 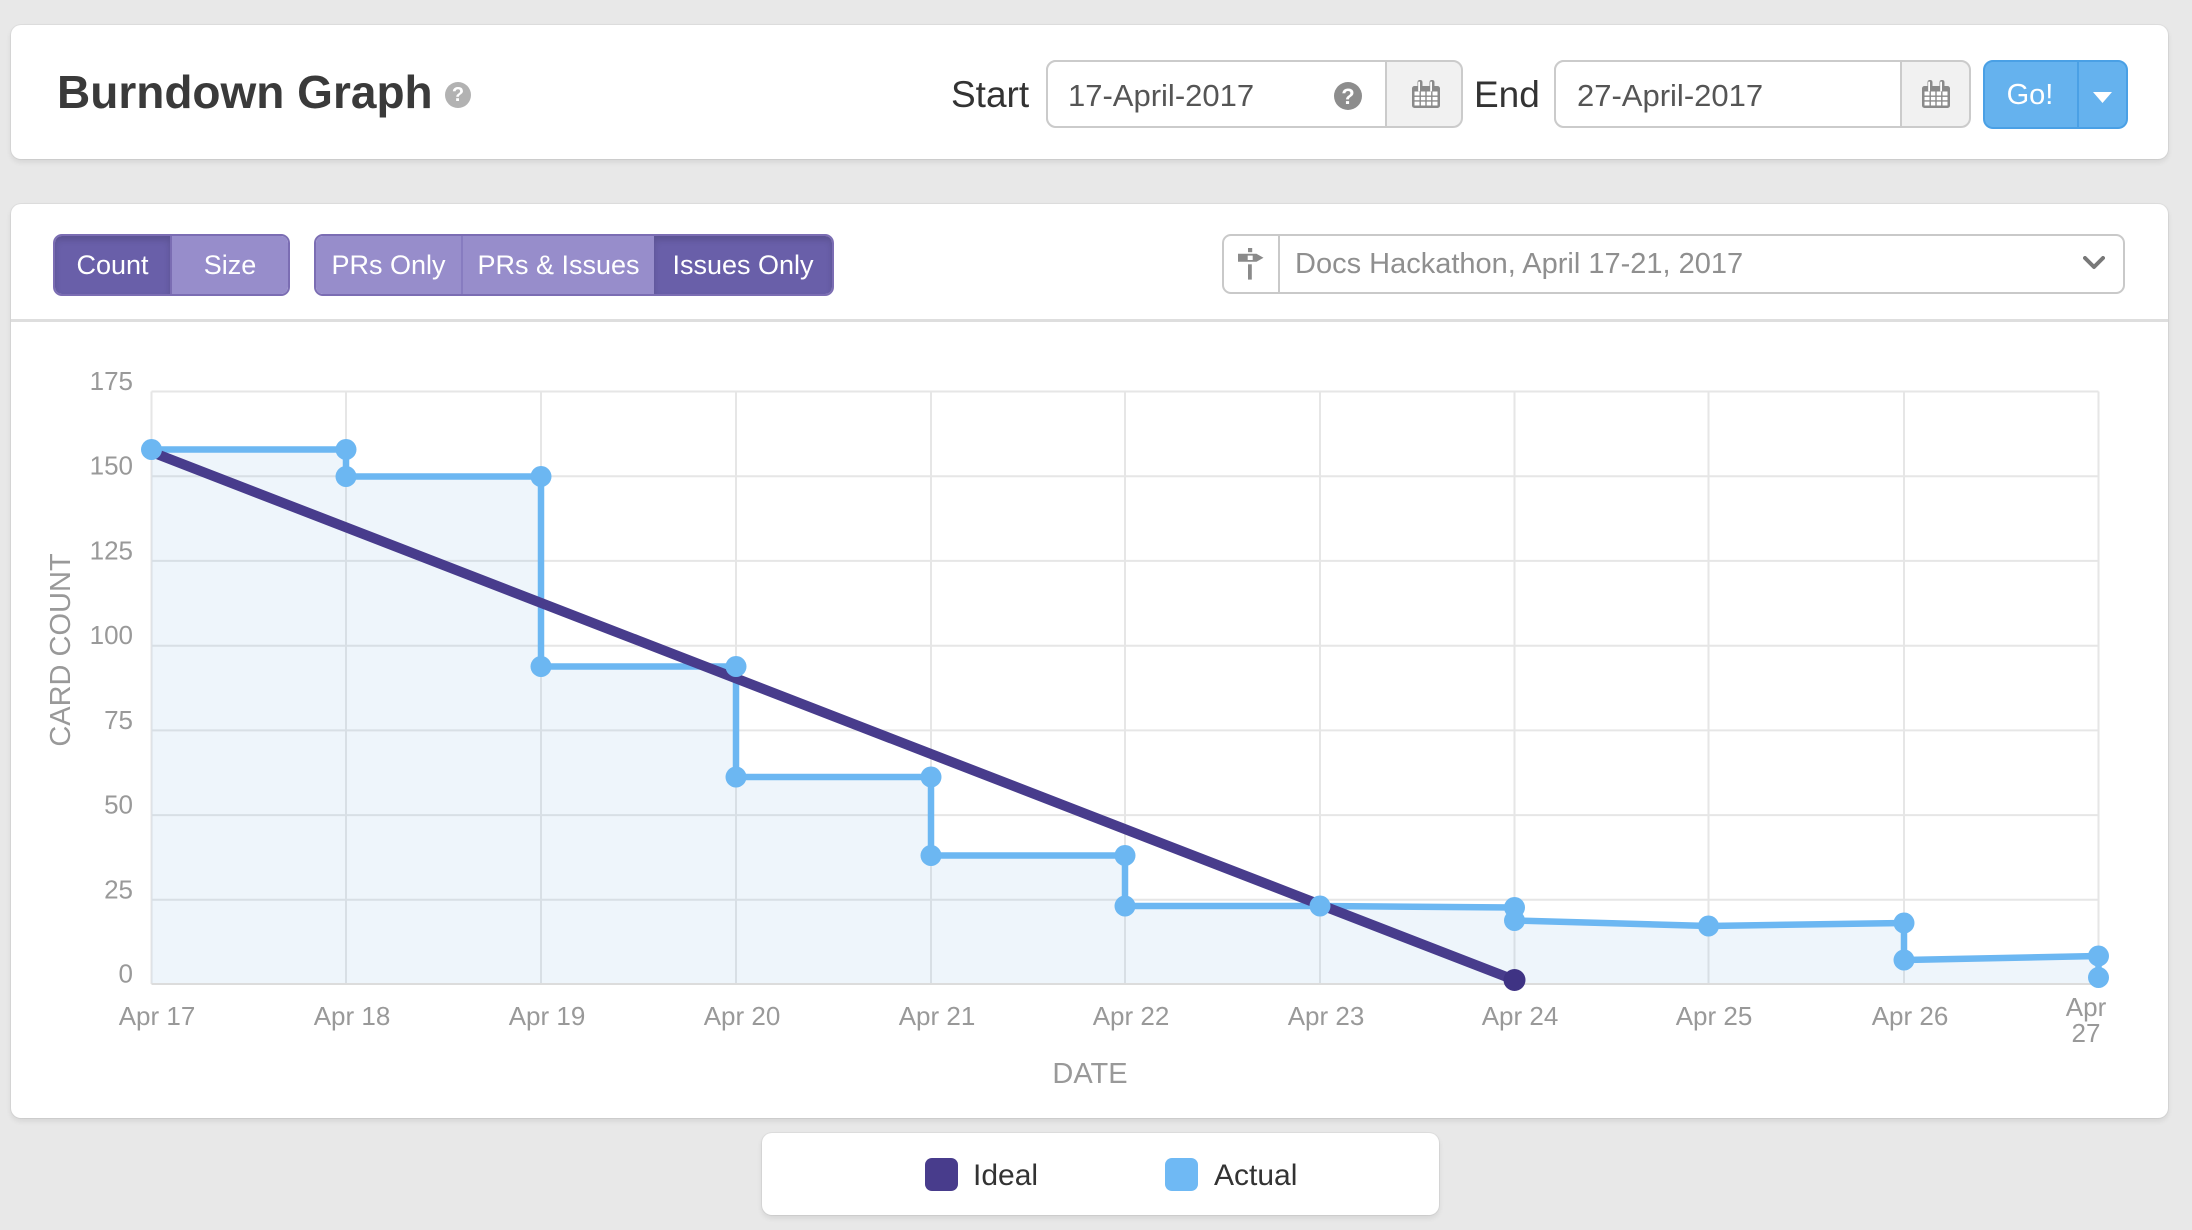 What do you see at coordinates (61, 650) in the screenshot?
I see `svg-text: CARD COUNT` at bounding box center [61, 650].